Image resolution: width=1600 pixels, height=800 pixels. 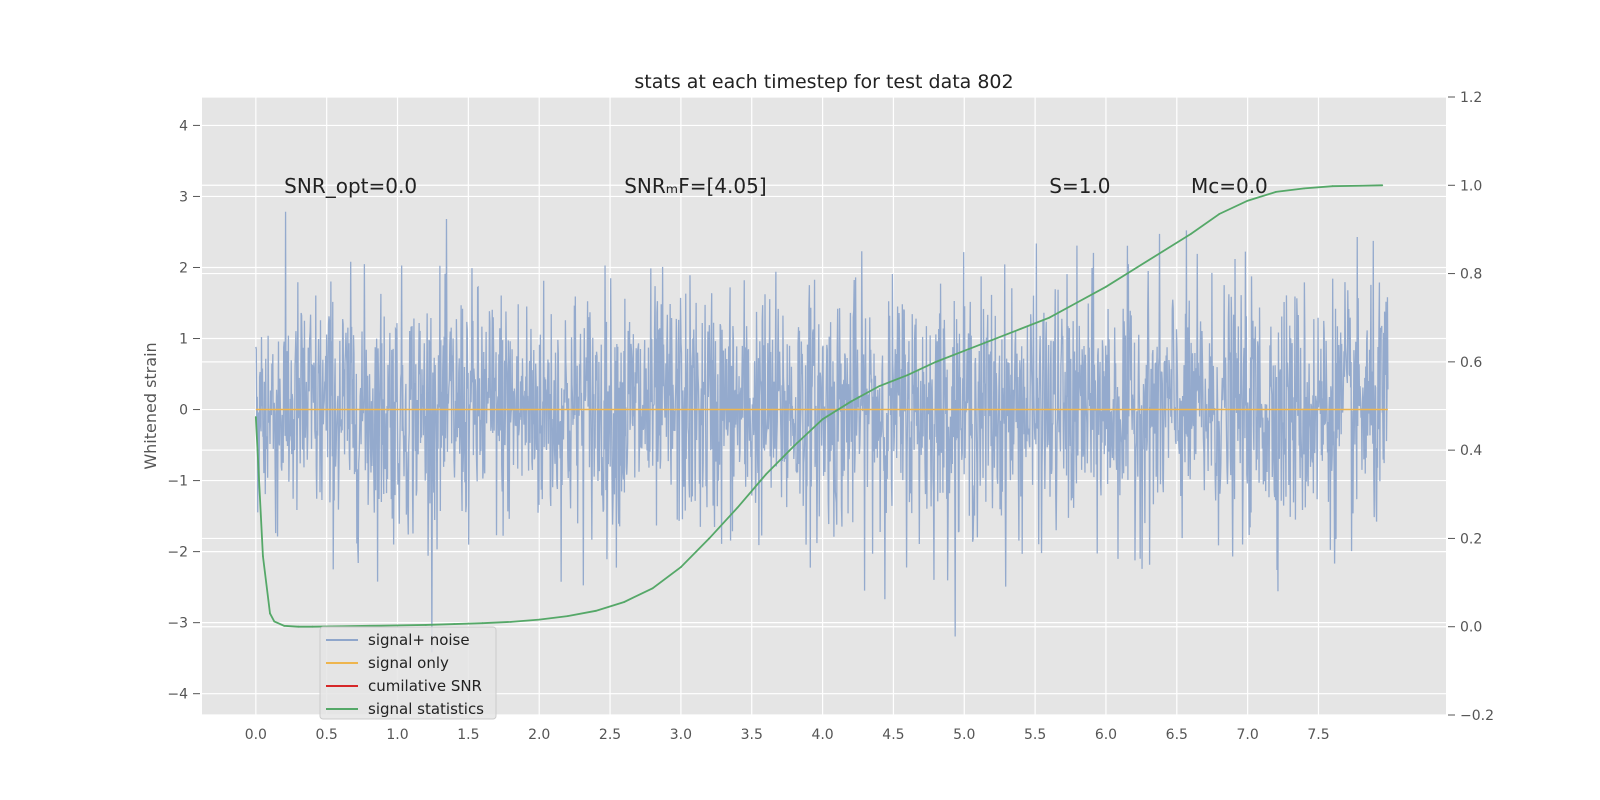 What do you see at coordinates (1079, 186) in the screenshot?
I see `annotation-label: S=1.0` at bounding box center [1079, 186].